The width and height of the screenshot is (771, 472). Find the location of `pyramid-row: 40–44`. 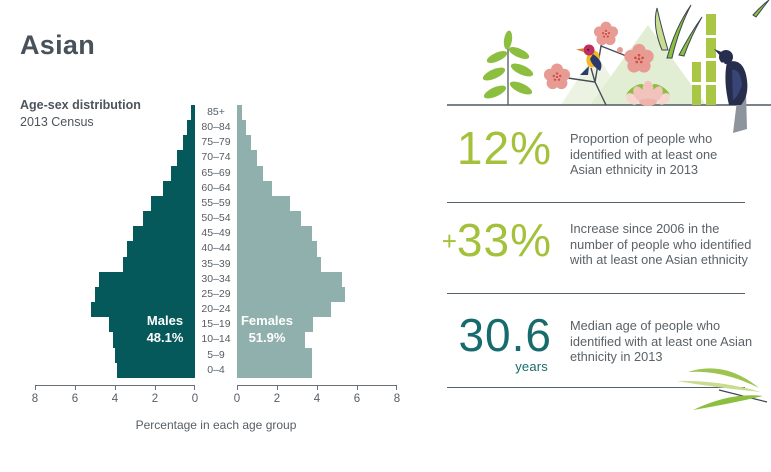

pyramid-row: 40–44 is located at coordinates (216, 249).